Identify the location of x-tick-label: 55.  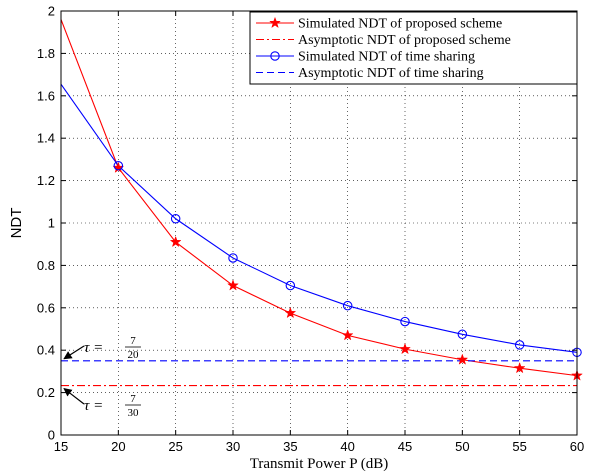
(519, 446).